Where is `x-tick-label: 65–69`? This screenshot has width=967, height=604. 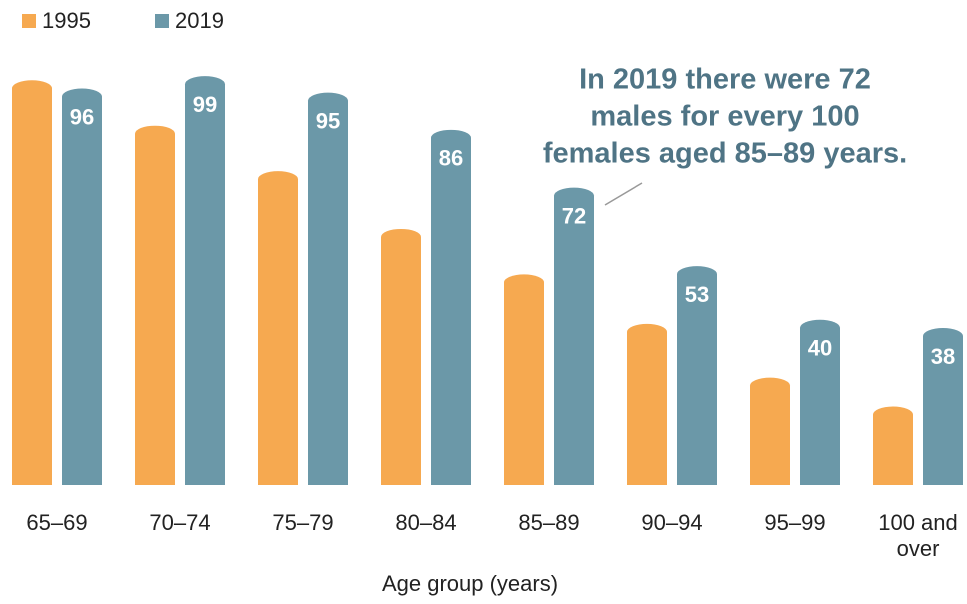
x-tick-label: 65–69 is located at coordinates (57, 522).